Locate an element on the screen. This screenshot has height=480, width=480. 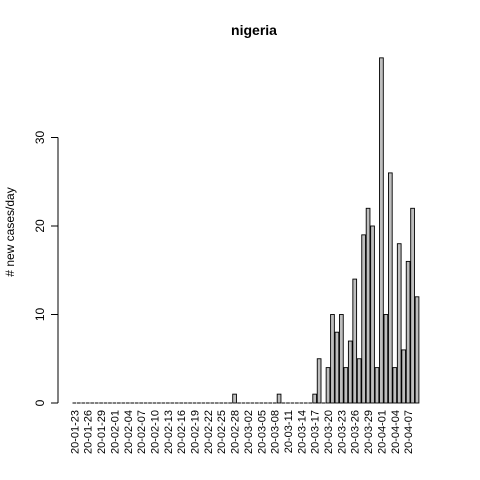
x-tick-label: 20-03-20 is located at coordinates (329, 432).